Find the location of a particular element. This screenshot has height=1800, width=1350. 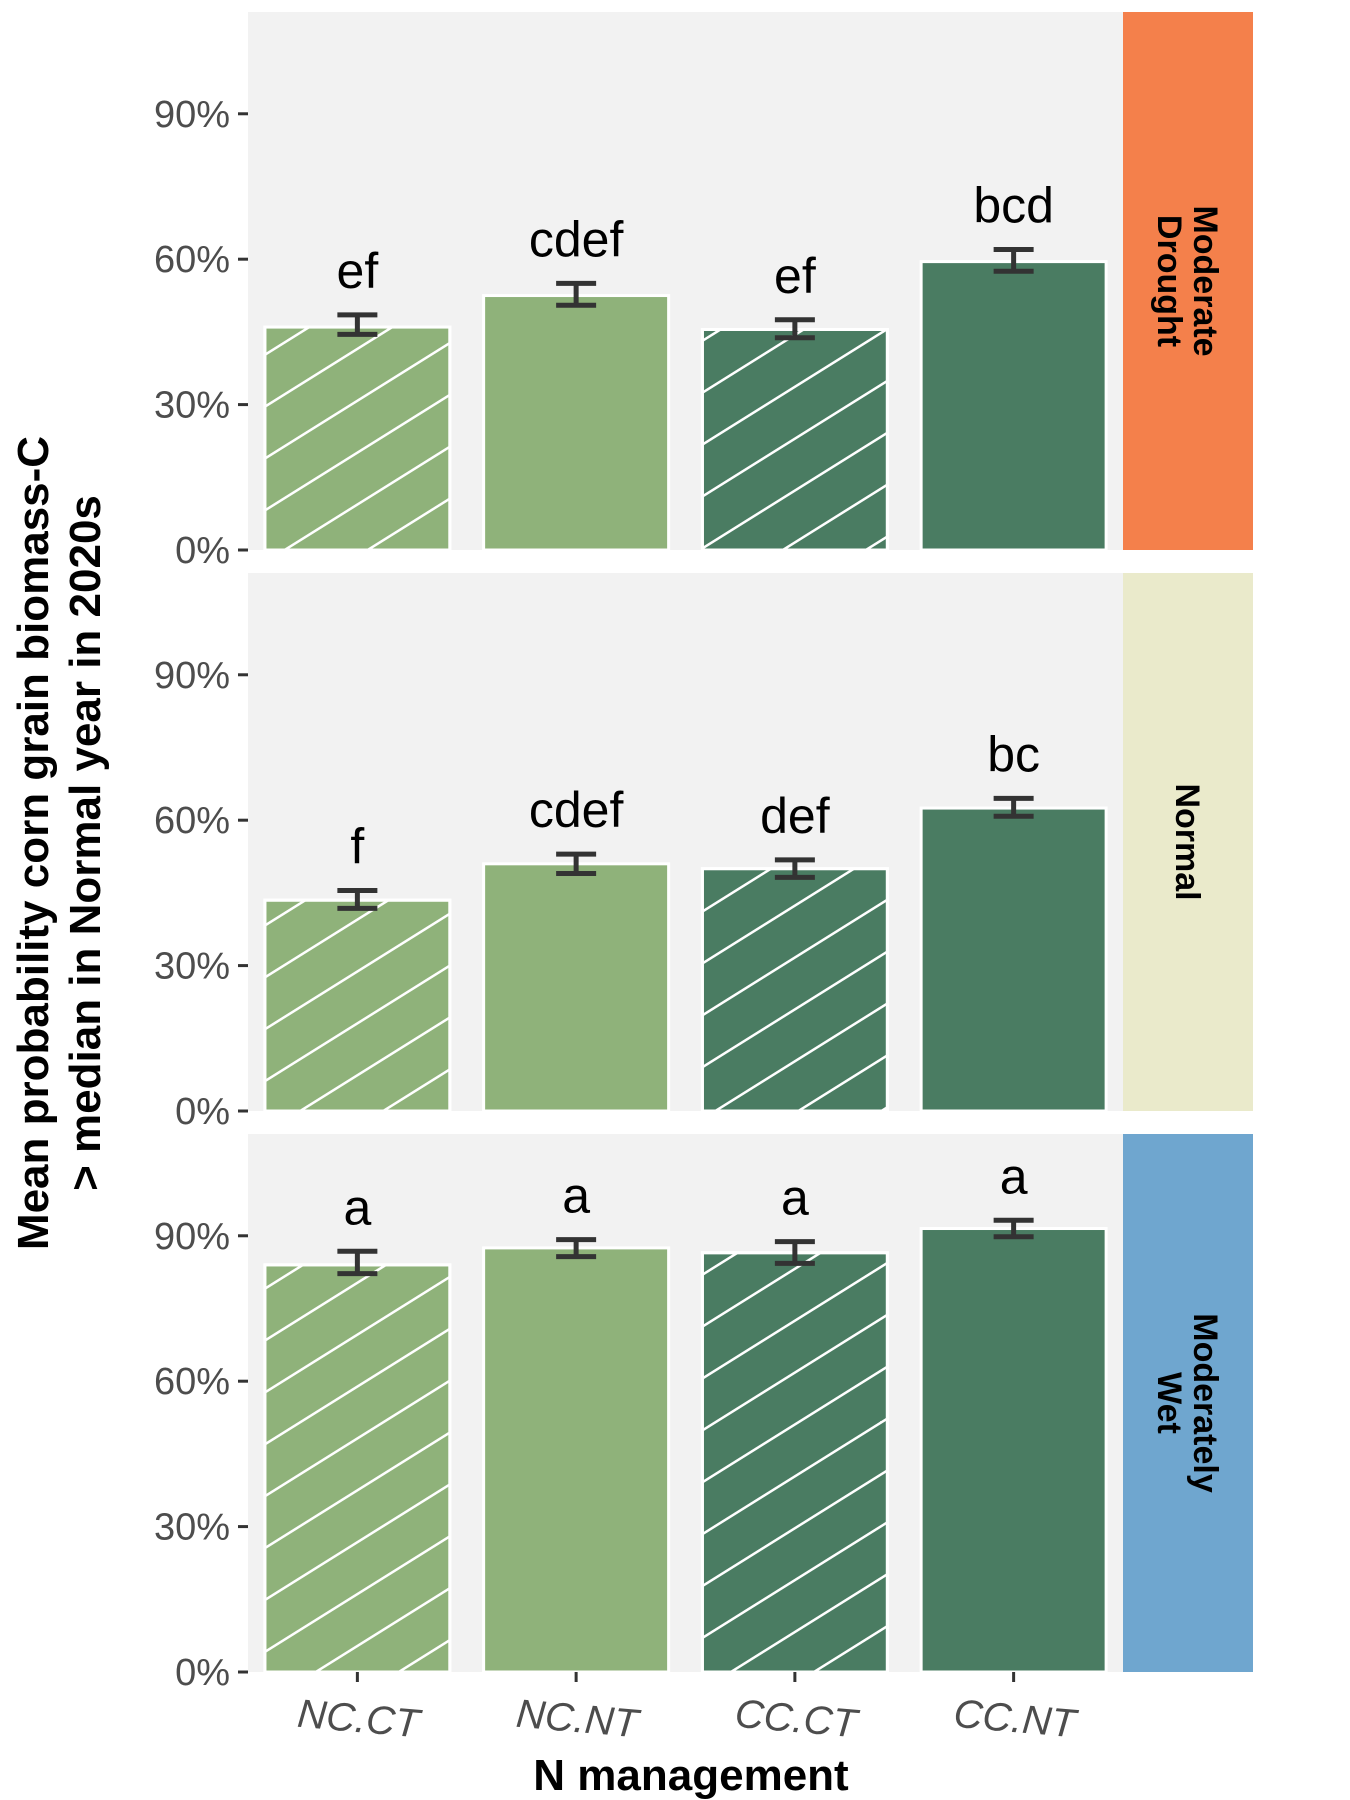

y-axis-title-line-2: > median in Normal year in 2020s is located at coordinates (85, 843).